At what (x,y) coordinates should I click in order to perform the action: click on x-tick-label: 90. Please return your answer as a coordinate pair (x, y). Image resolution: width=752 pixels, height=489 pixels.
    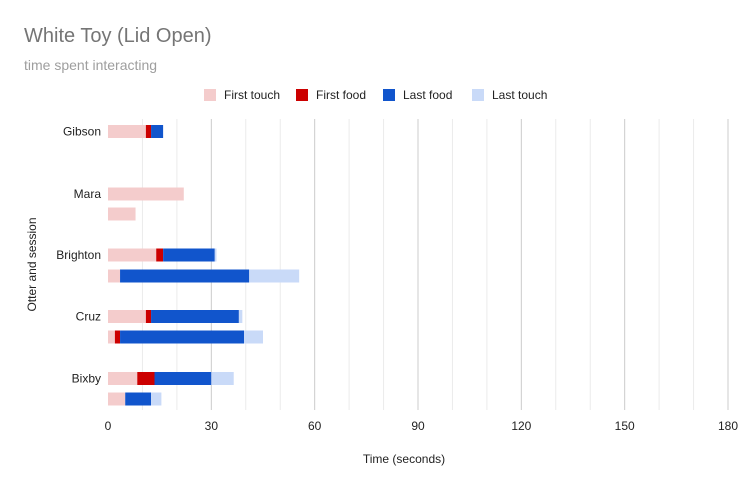
    Looking at the image, I should click on (418, 426).